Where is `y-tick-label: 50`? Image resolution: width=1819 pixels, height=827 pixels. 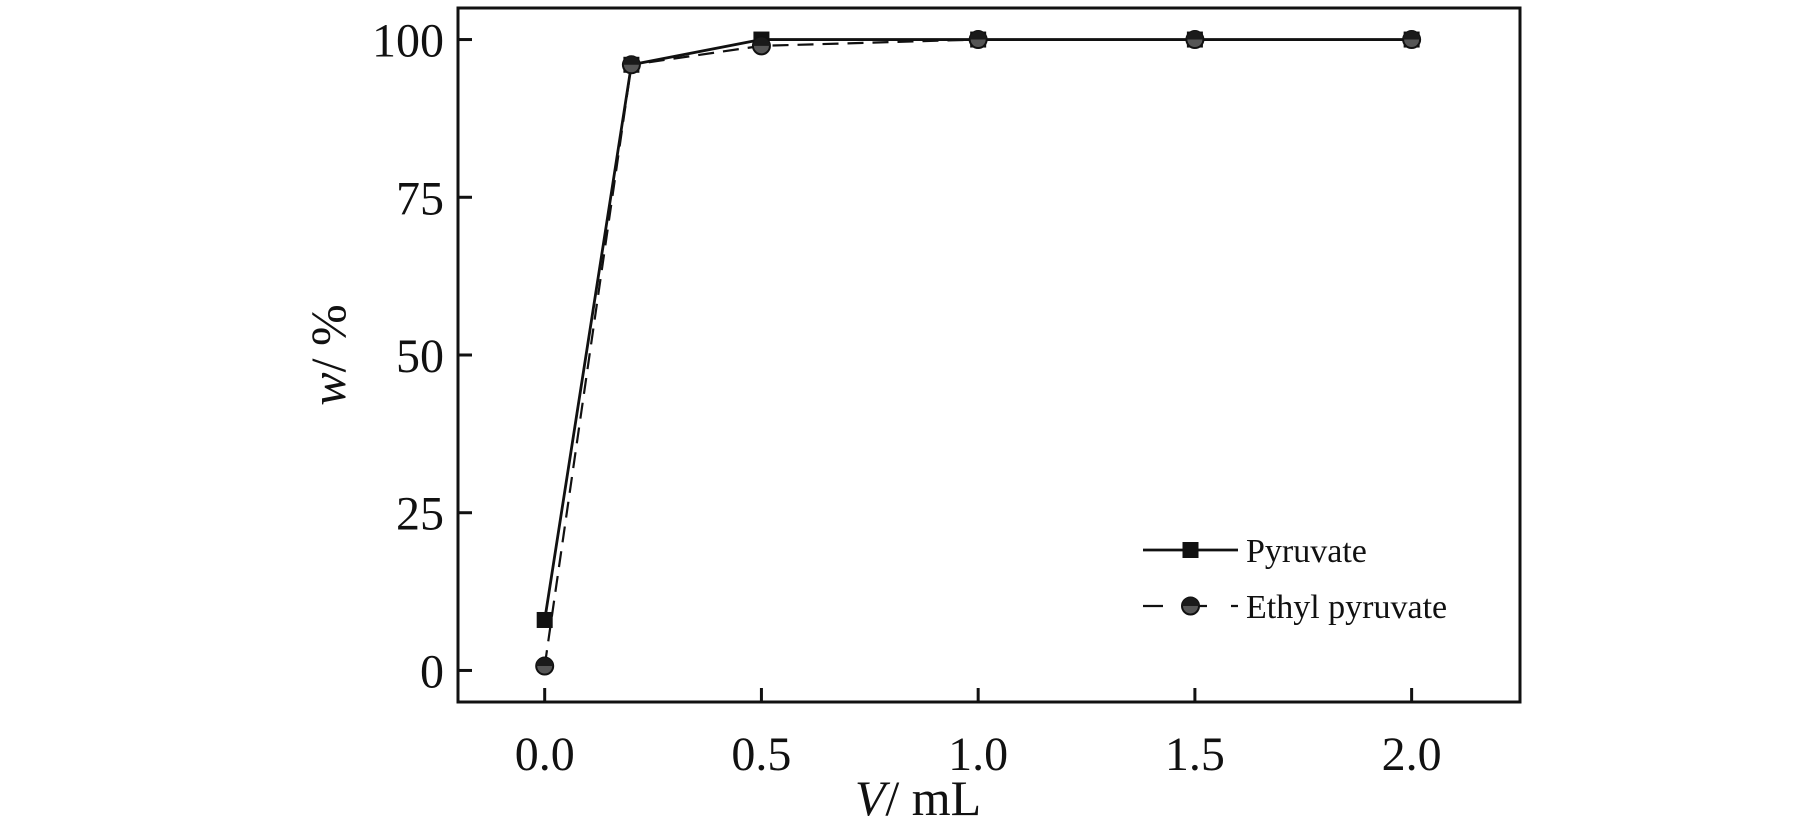 y-tick-label: 50 is located at coordinates (420, 356).